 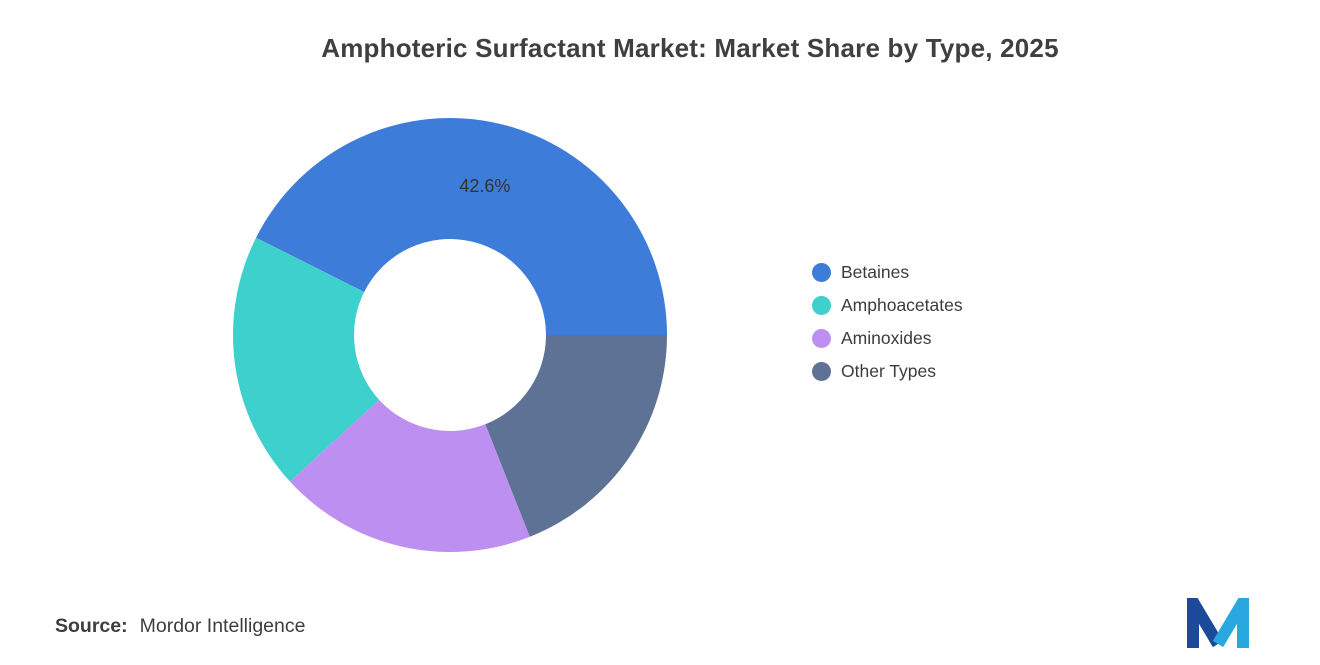 What do you see at coordinates (821, 338) in the screenshot?
I see `legend-swatch-aminoxides` at bounding box center [821, 338].